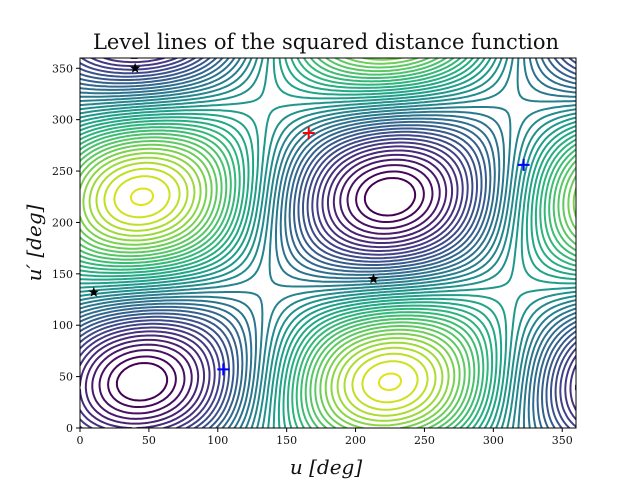 The image size is (640, 480). I want to click on x-tick-label: 50, so click(149, 440).